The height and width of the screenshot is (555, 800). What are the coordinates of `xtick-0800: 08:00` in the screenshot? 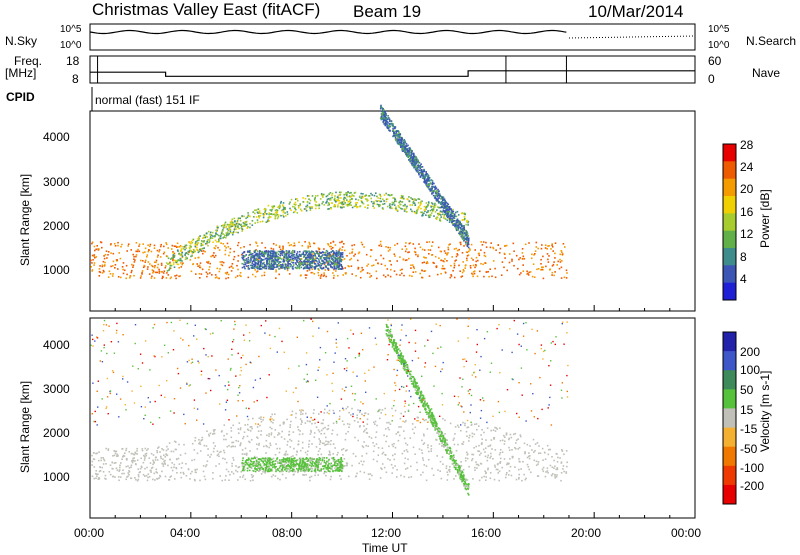 It's located at (287, 533).